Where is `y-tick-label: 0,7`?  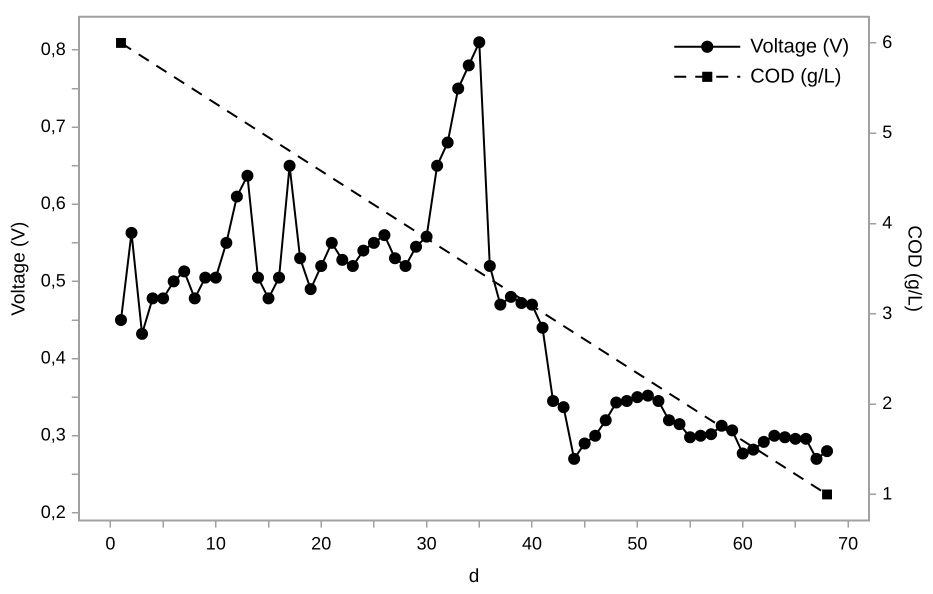 y-tick-label: 0,7 is located at coordinates (53, 126).